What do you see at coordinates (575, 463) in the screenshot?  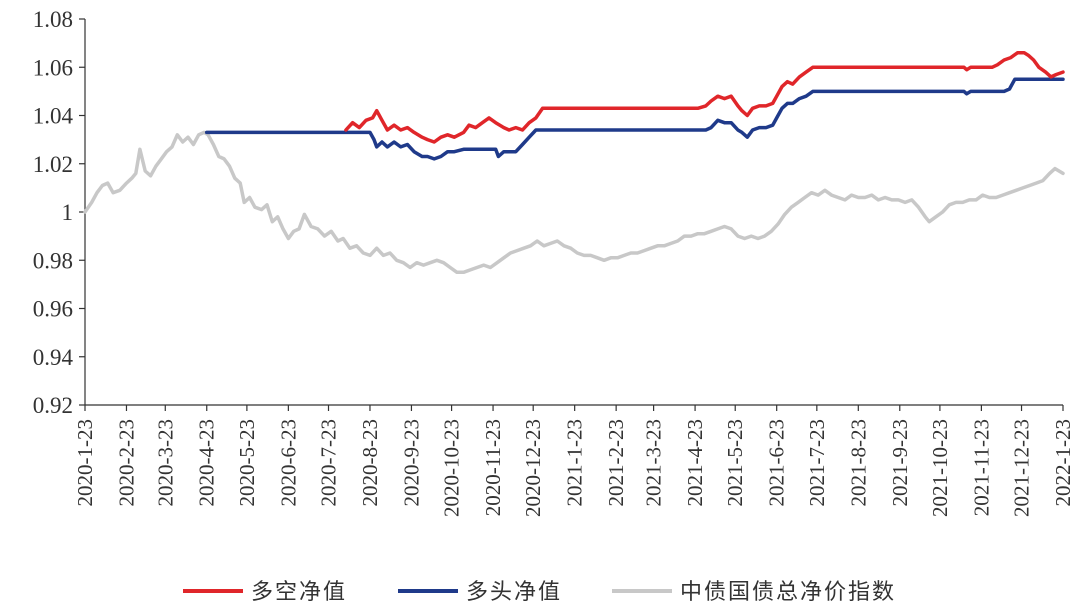 I see `x-tick-label: 2021-1-23` at bounding box center [575, 463].